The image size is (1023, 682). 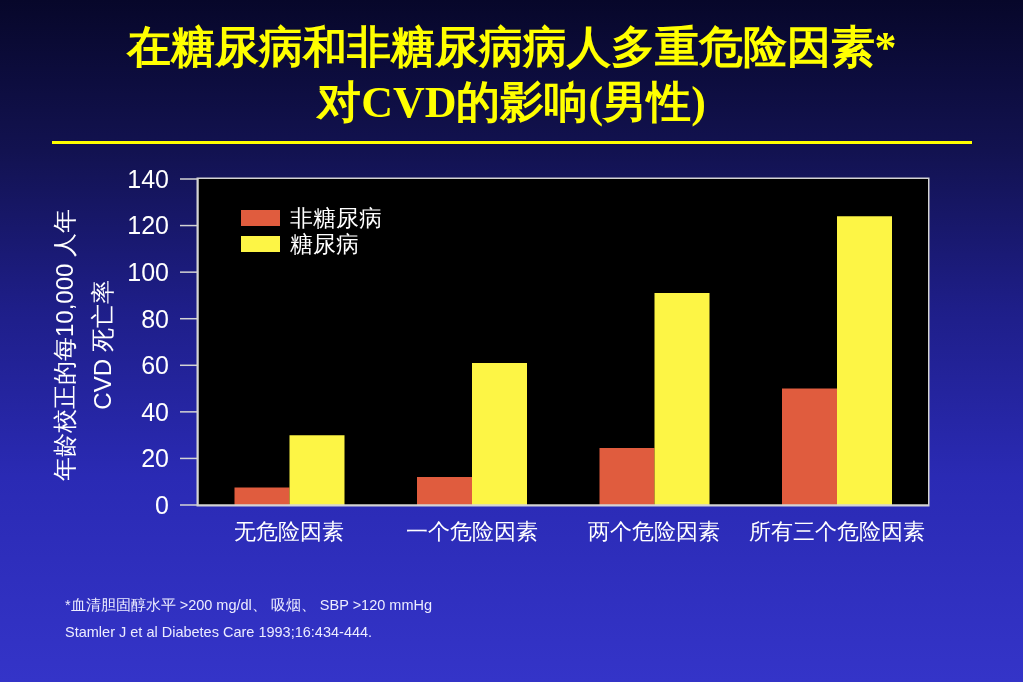 What do you see at coordinates (155, 318) in the screenshot?
I see `y-tick-label: 80` at bounding box center [155, 318].